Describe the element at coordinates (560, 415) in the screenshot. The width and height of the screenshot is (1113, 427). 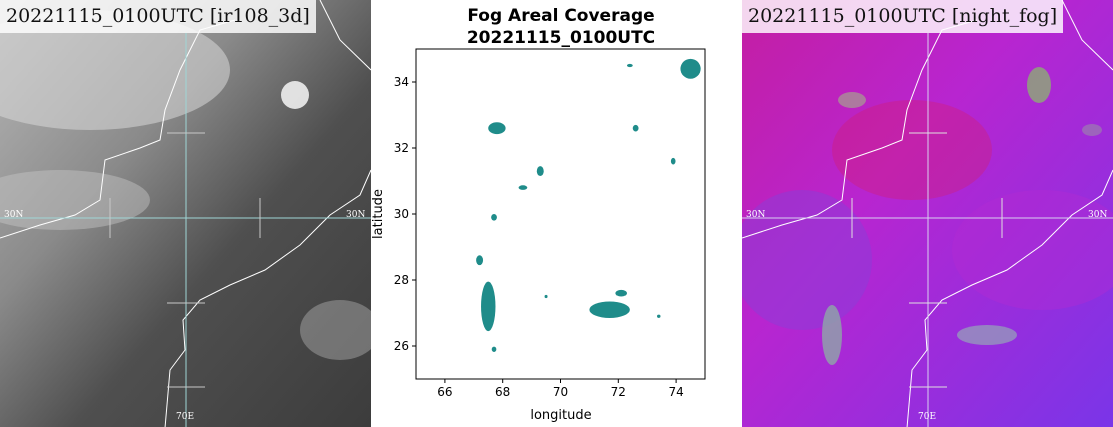
I see `x-axis-label: longitude` at that location.